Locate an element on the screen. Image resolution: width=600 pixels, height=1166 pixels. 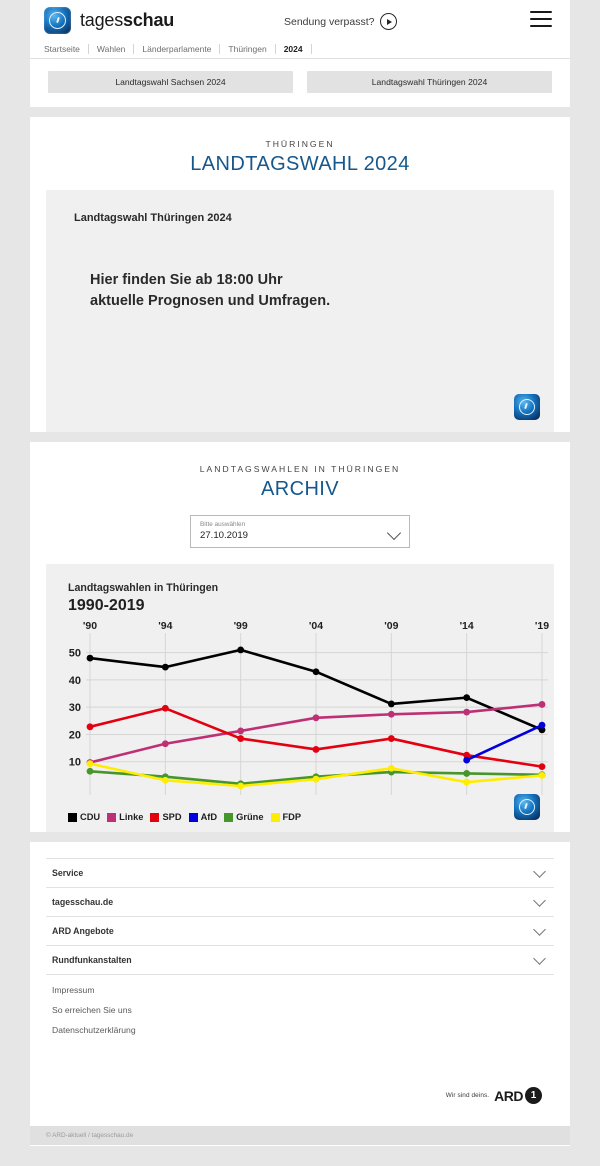
legend-item-grüne: Grüne is located at coordinates (244, 817).